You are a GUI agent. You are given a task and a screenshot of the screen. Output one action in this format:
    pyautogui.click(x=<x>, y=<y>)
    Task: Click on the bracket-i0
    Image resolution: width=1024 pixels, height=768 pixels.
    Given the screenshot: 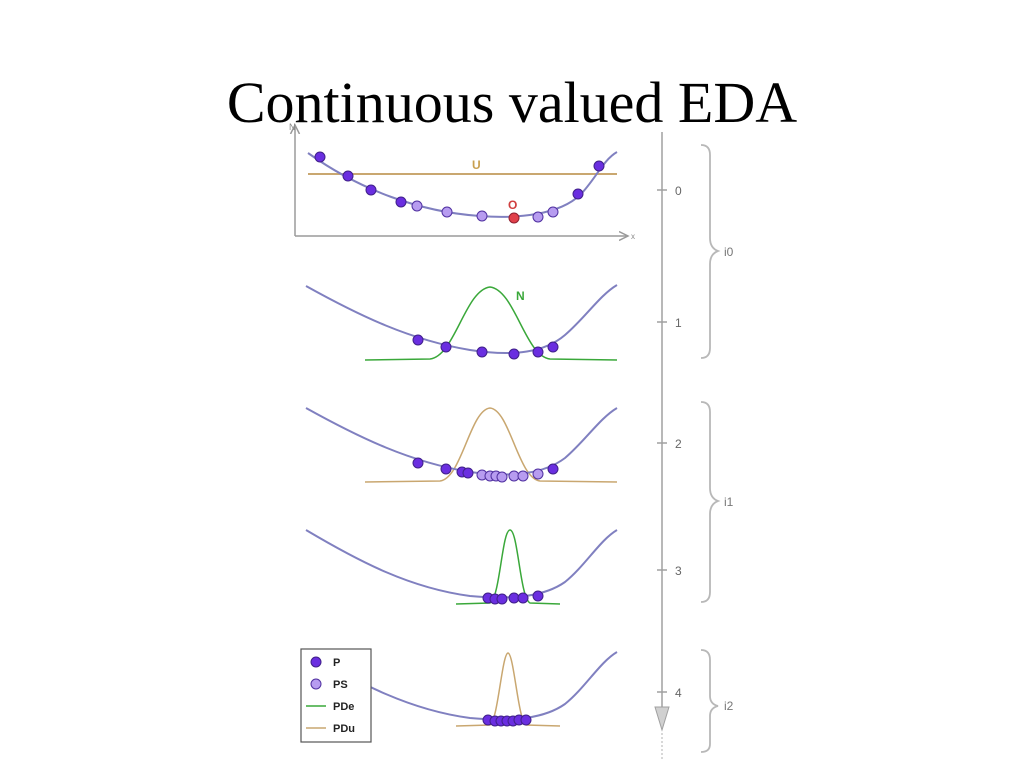 What is the action you would take?
    pyautogui.click(x=710, y=251)
    